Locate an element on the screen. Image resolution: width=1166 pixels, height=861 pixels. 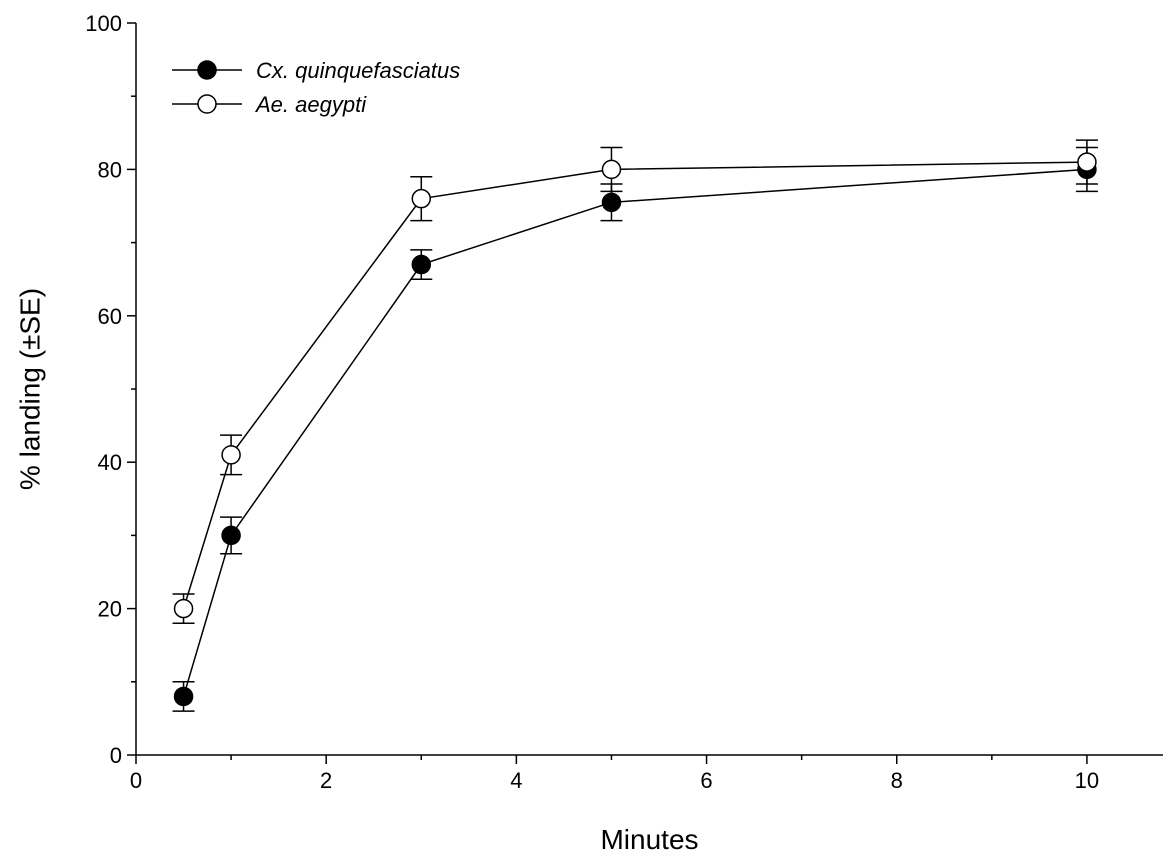
x-axis-title: Minutes is located at coordinates (649, 839).